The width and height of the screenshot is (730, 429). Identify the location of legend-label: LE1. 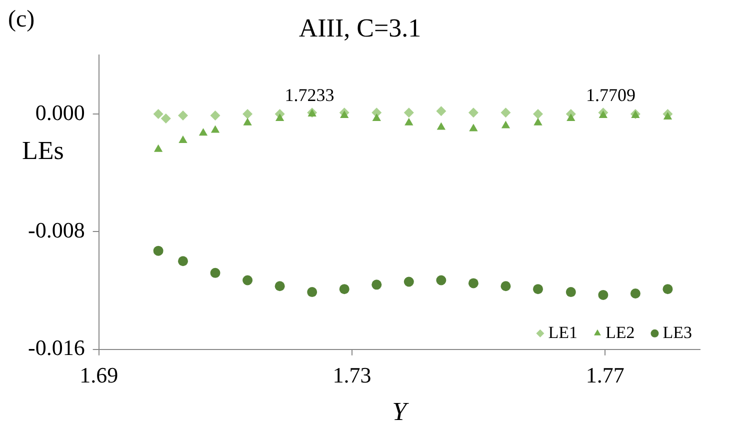
(563, 332).